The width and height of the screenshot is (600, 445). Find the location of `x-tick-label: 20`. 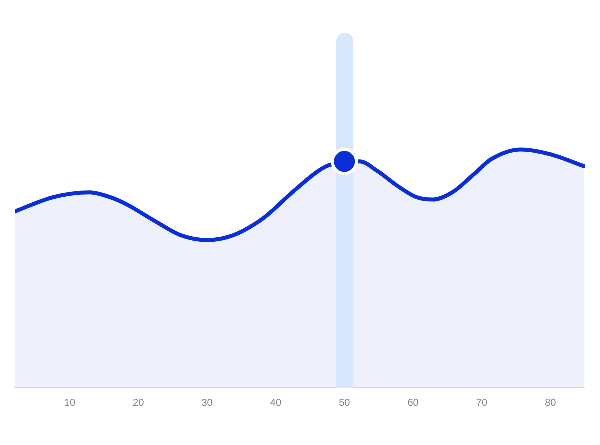

x-tick-label: 20 is located at coordinates (139, 403).